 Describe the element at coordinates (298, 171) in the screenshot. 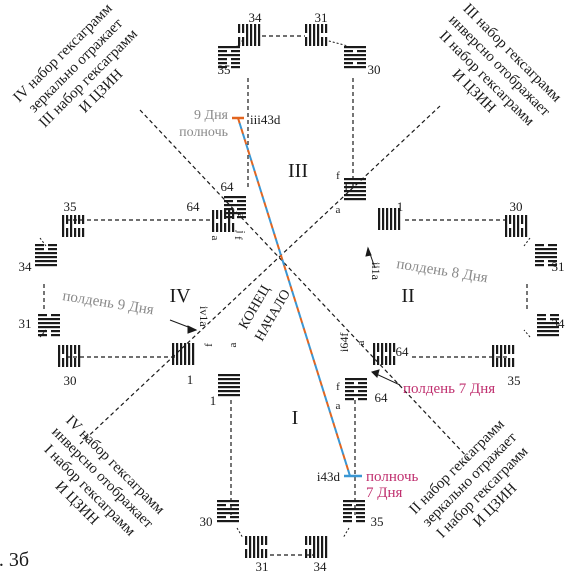

I see `region-label-iii: III` at that location.